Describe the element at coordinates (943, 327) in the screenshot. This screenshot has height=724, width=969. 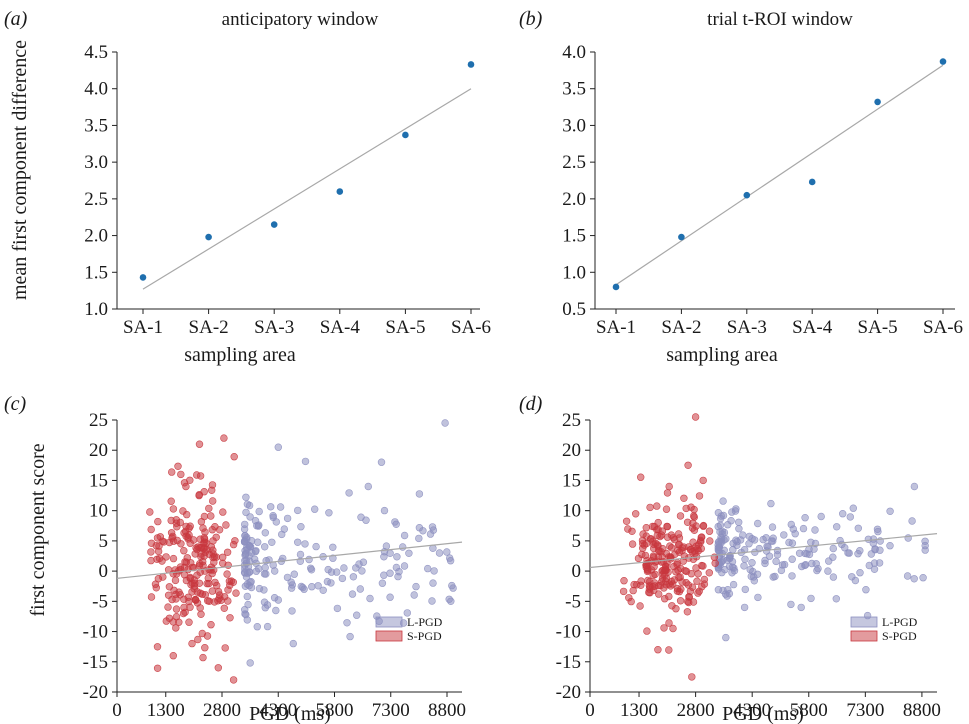
I see `x-tick-label: SA-6` at that location.